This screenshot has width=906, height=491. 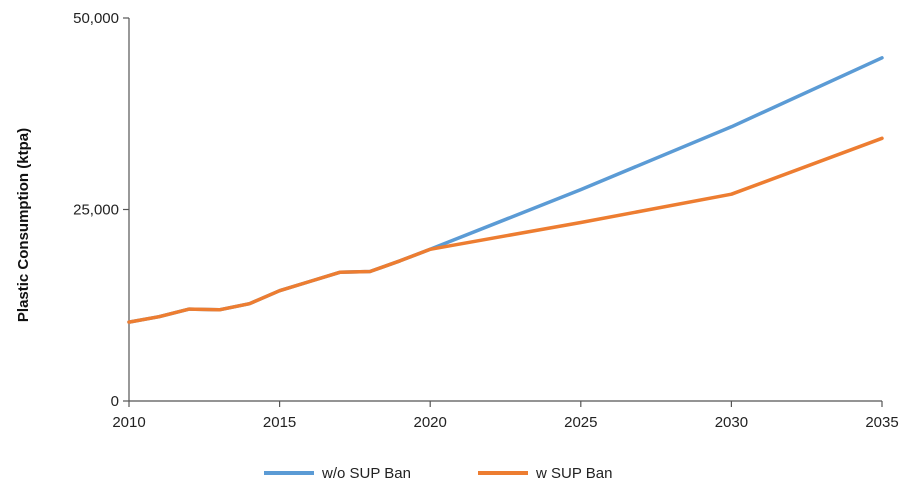 What do you see at coordinates (96, 210) in the screenshot?
I see `y-tick-label: 25,000` at bounding box center [96, 210].